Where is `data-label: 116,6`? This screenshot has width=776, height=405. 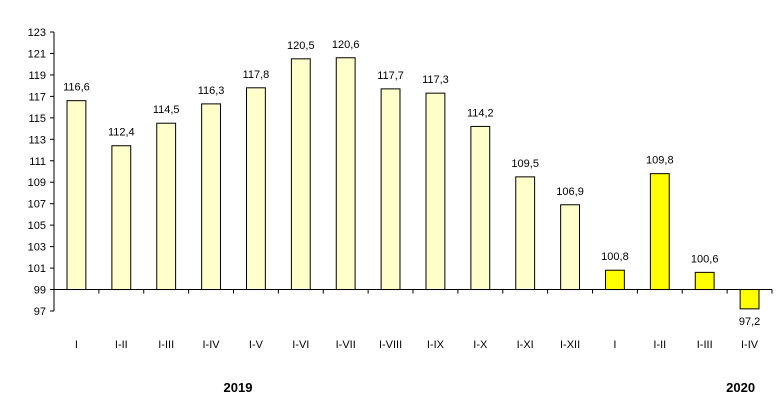 data-label: 116,6 is located at coordinates (76, 88).